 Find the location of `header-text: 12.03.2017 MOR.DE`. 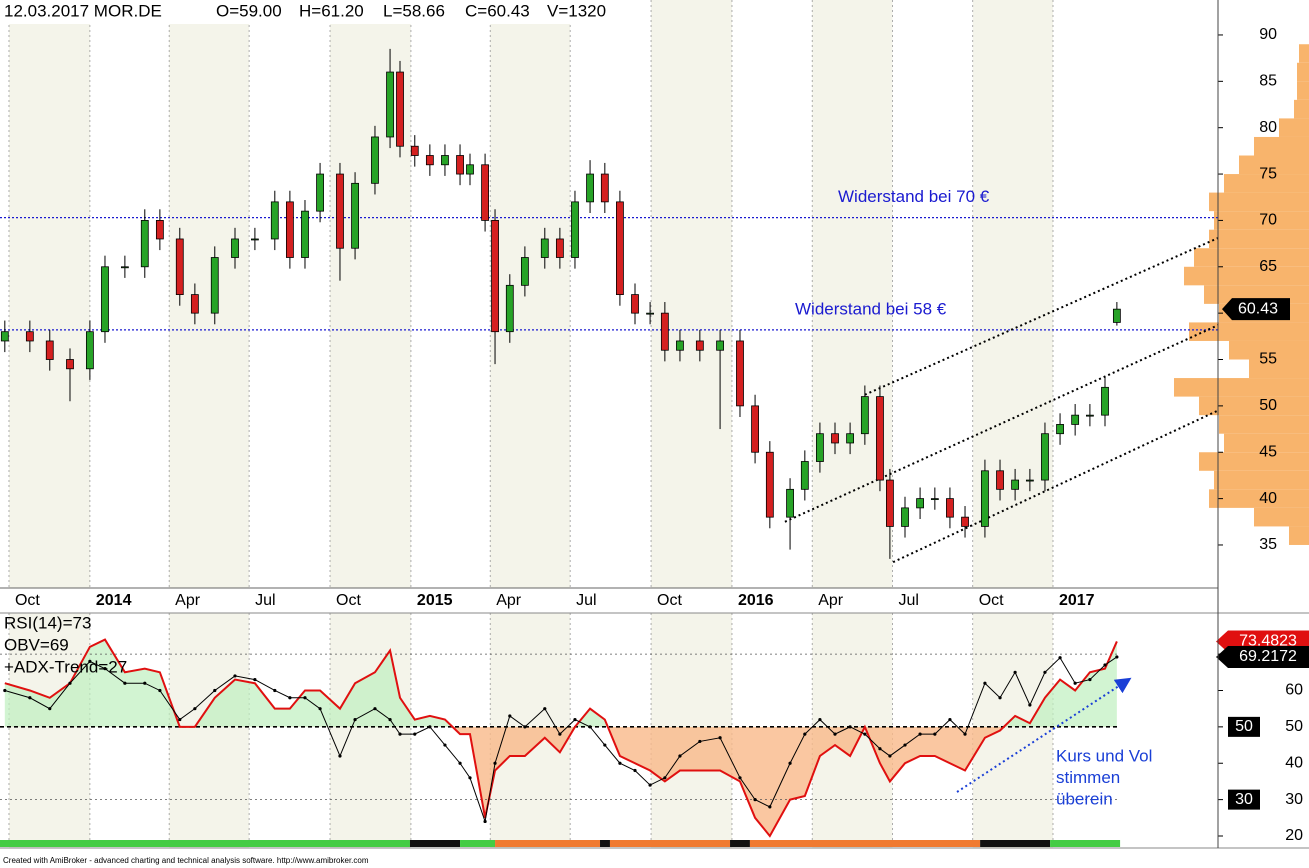

header-text: 12.03.2017 MOR.DE is located at coordinates (83, 10).